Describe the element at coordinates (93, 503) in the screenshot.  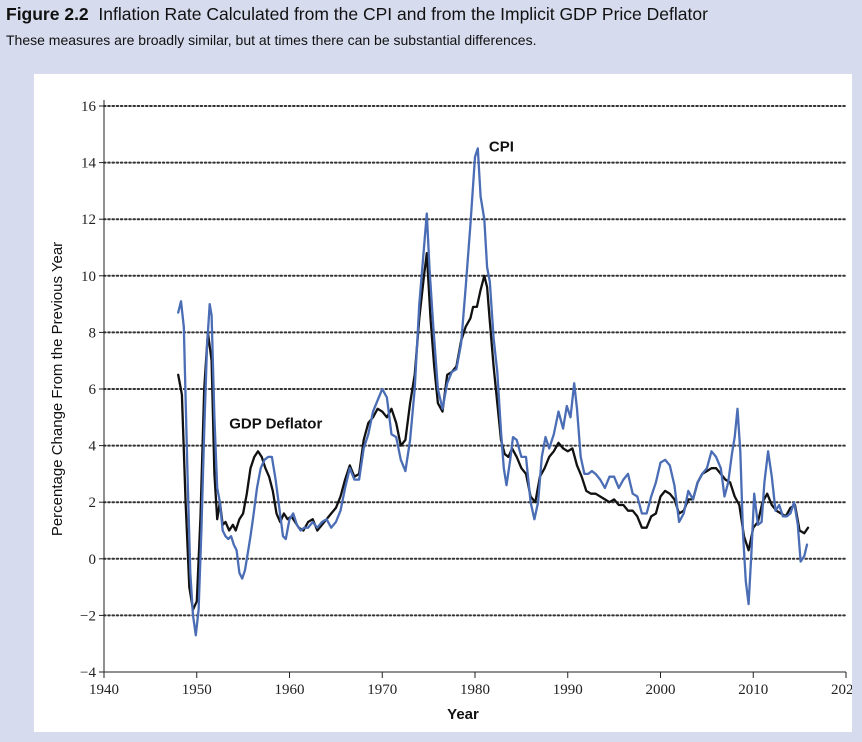
I see `y-tick-label: 2` at that location.